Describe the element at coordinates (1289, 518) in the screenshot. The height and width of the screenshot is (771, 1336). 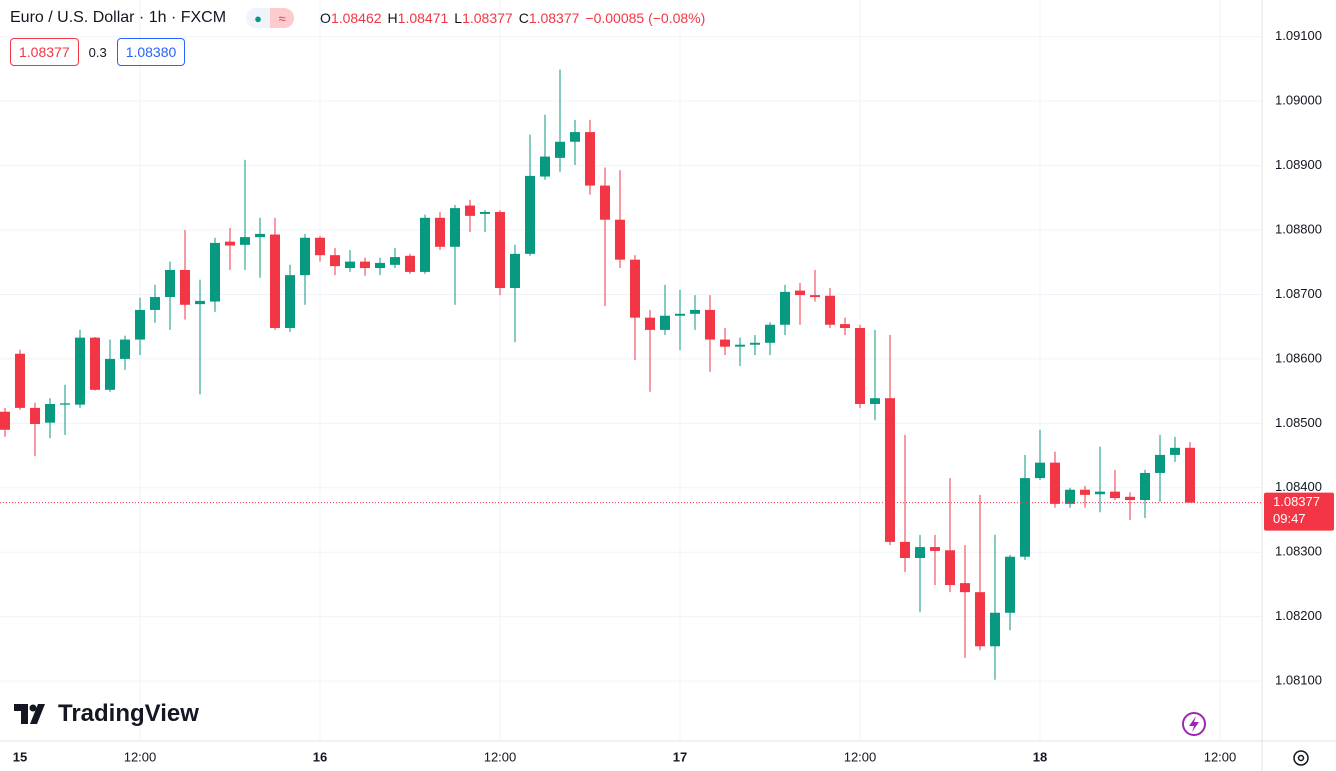
I see `countdown: 09:47` at that location.